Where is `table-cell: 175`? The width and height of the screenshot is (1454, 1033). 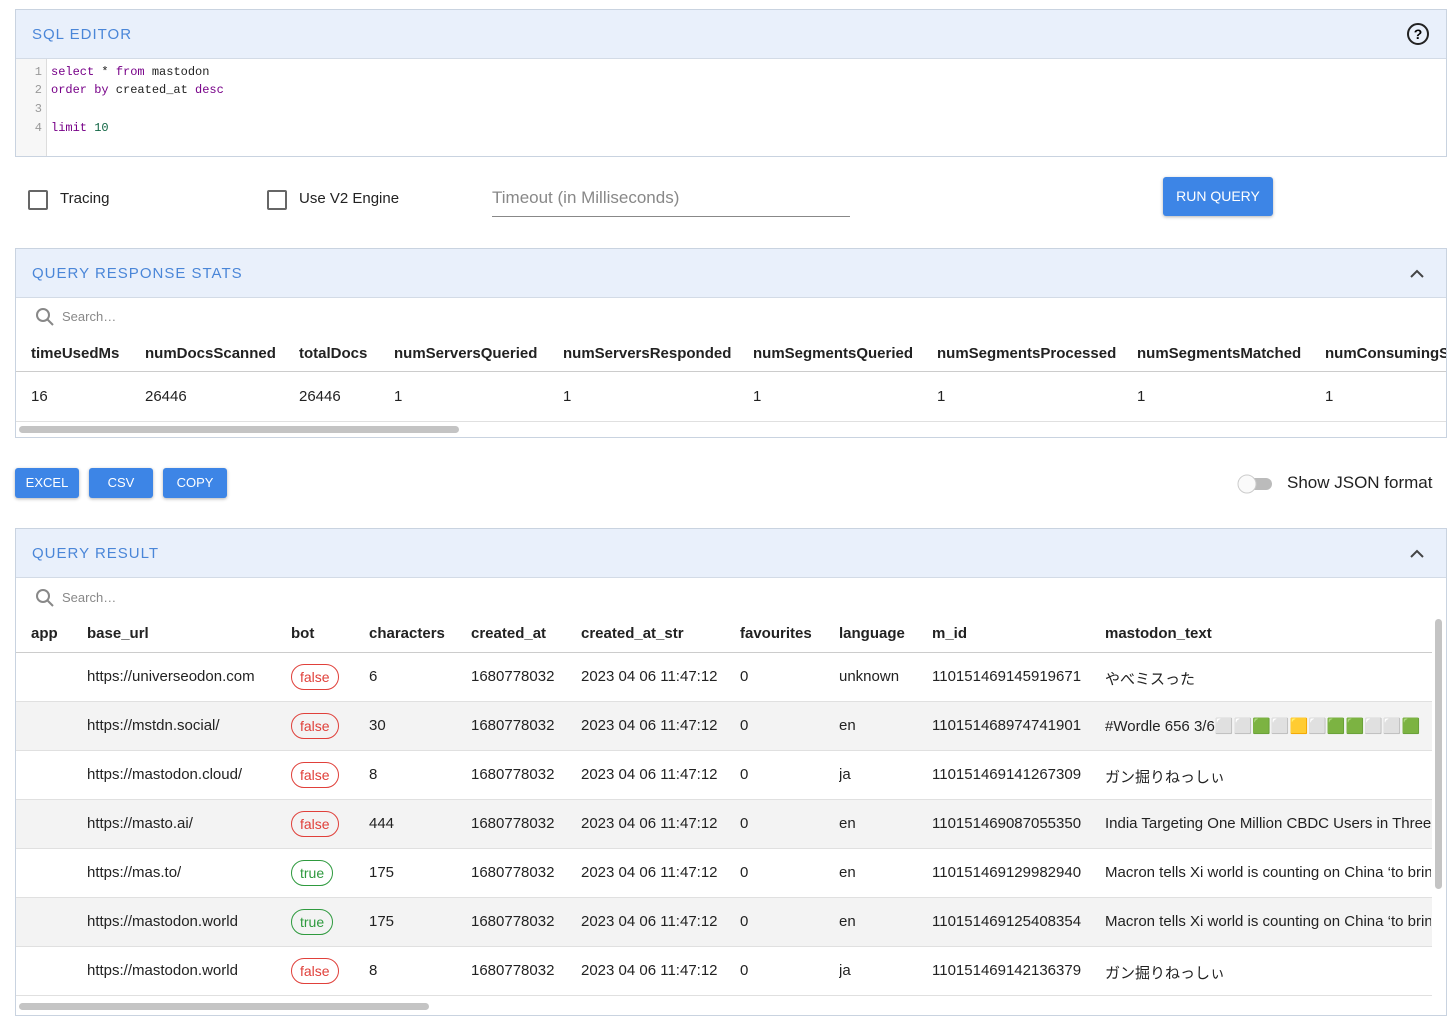 table-cell: 175 is located at coordinates (382, 872).